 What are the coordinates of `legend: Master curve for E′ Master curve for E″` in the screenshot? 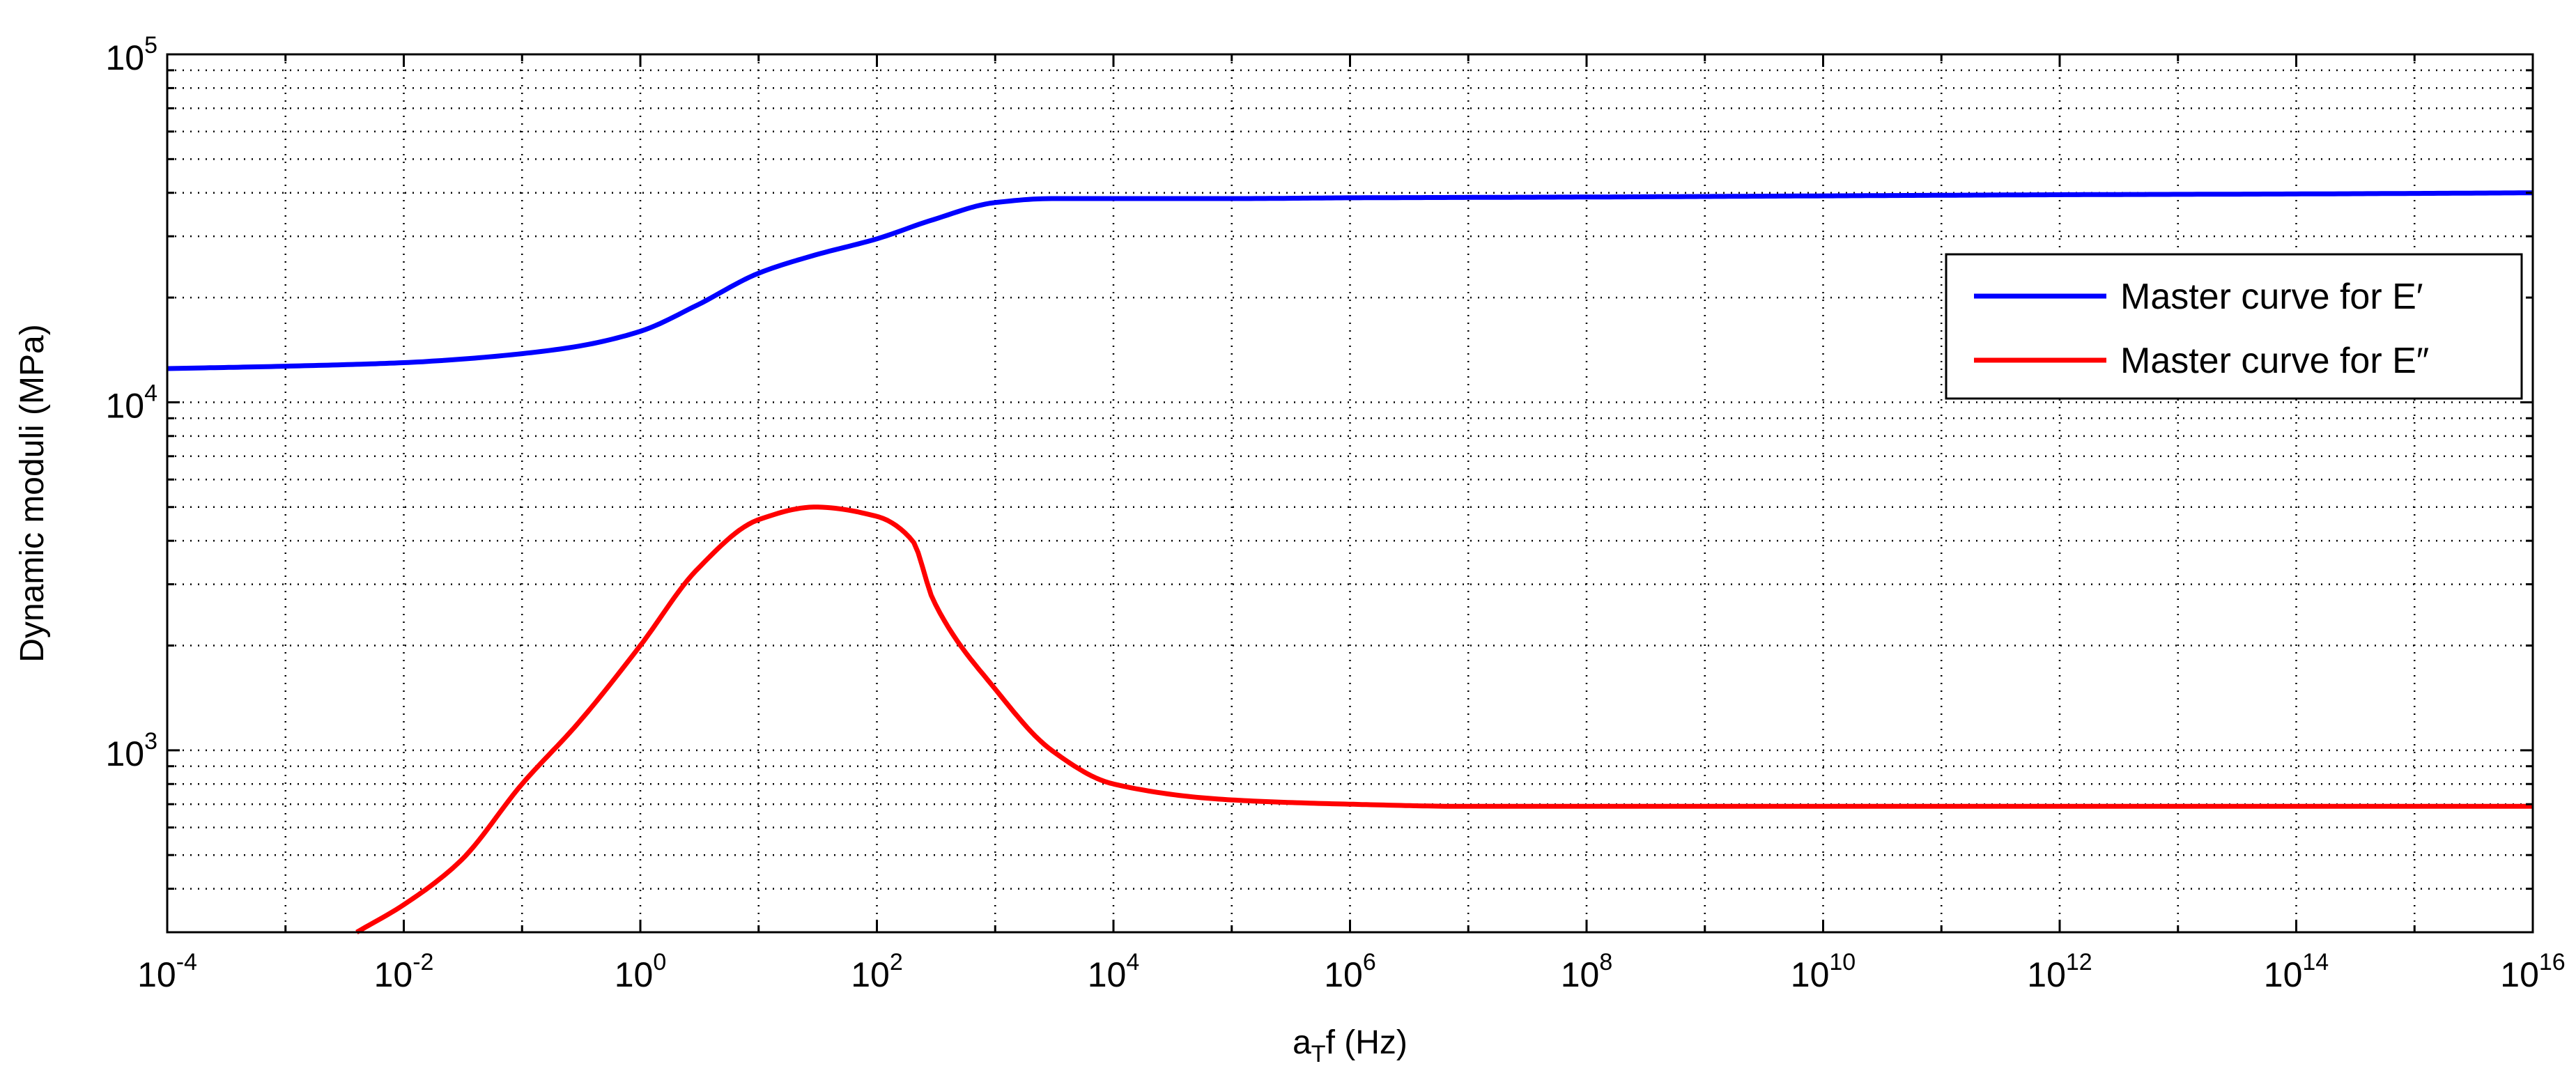 It's located at (2234, 326).